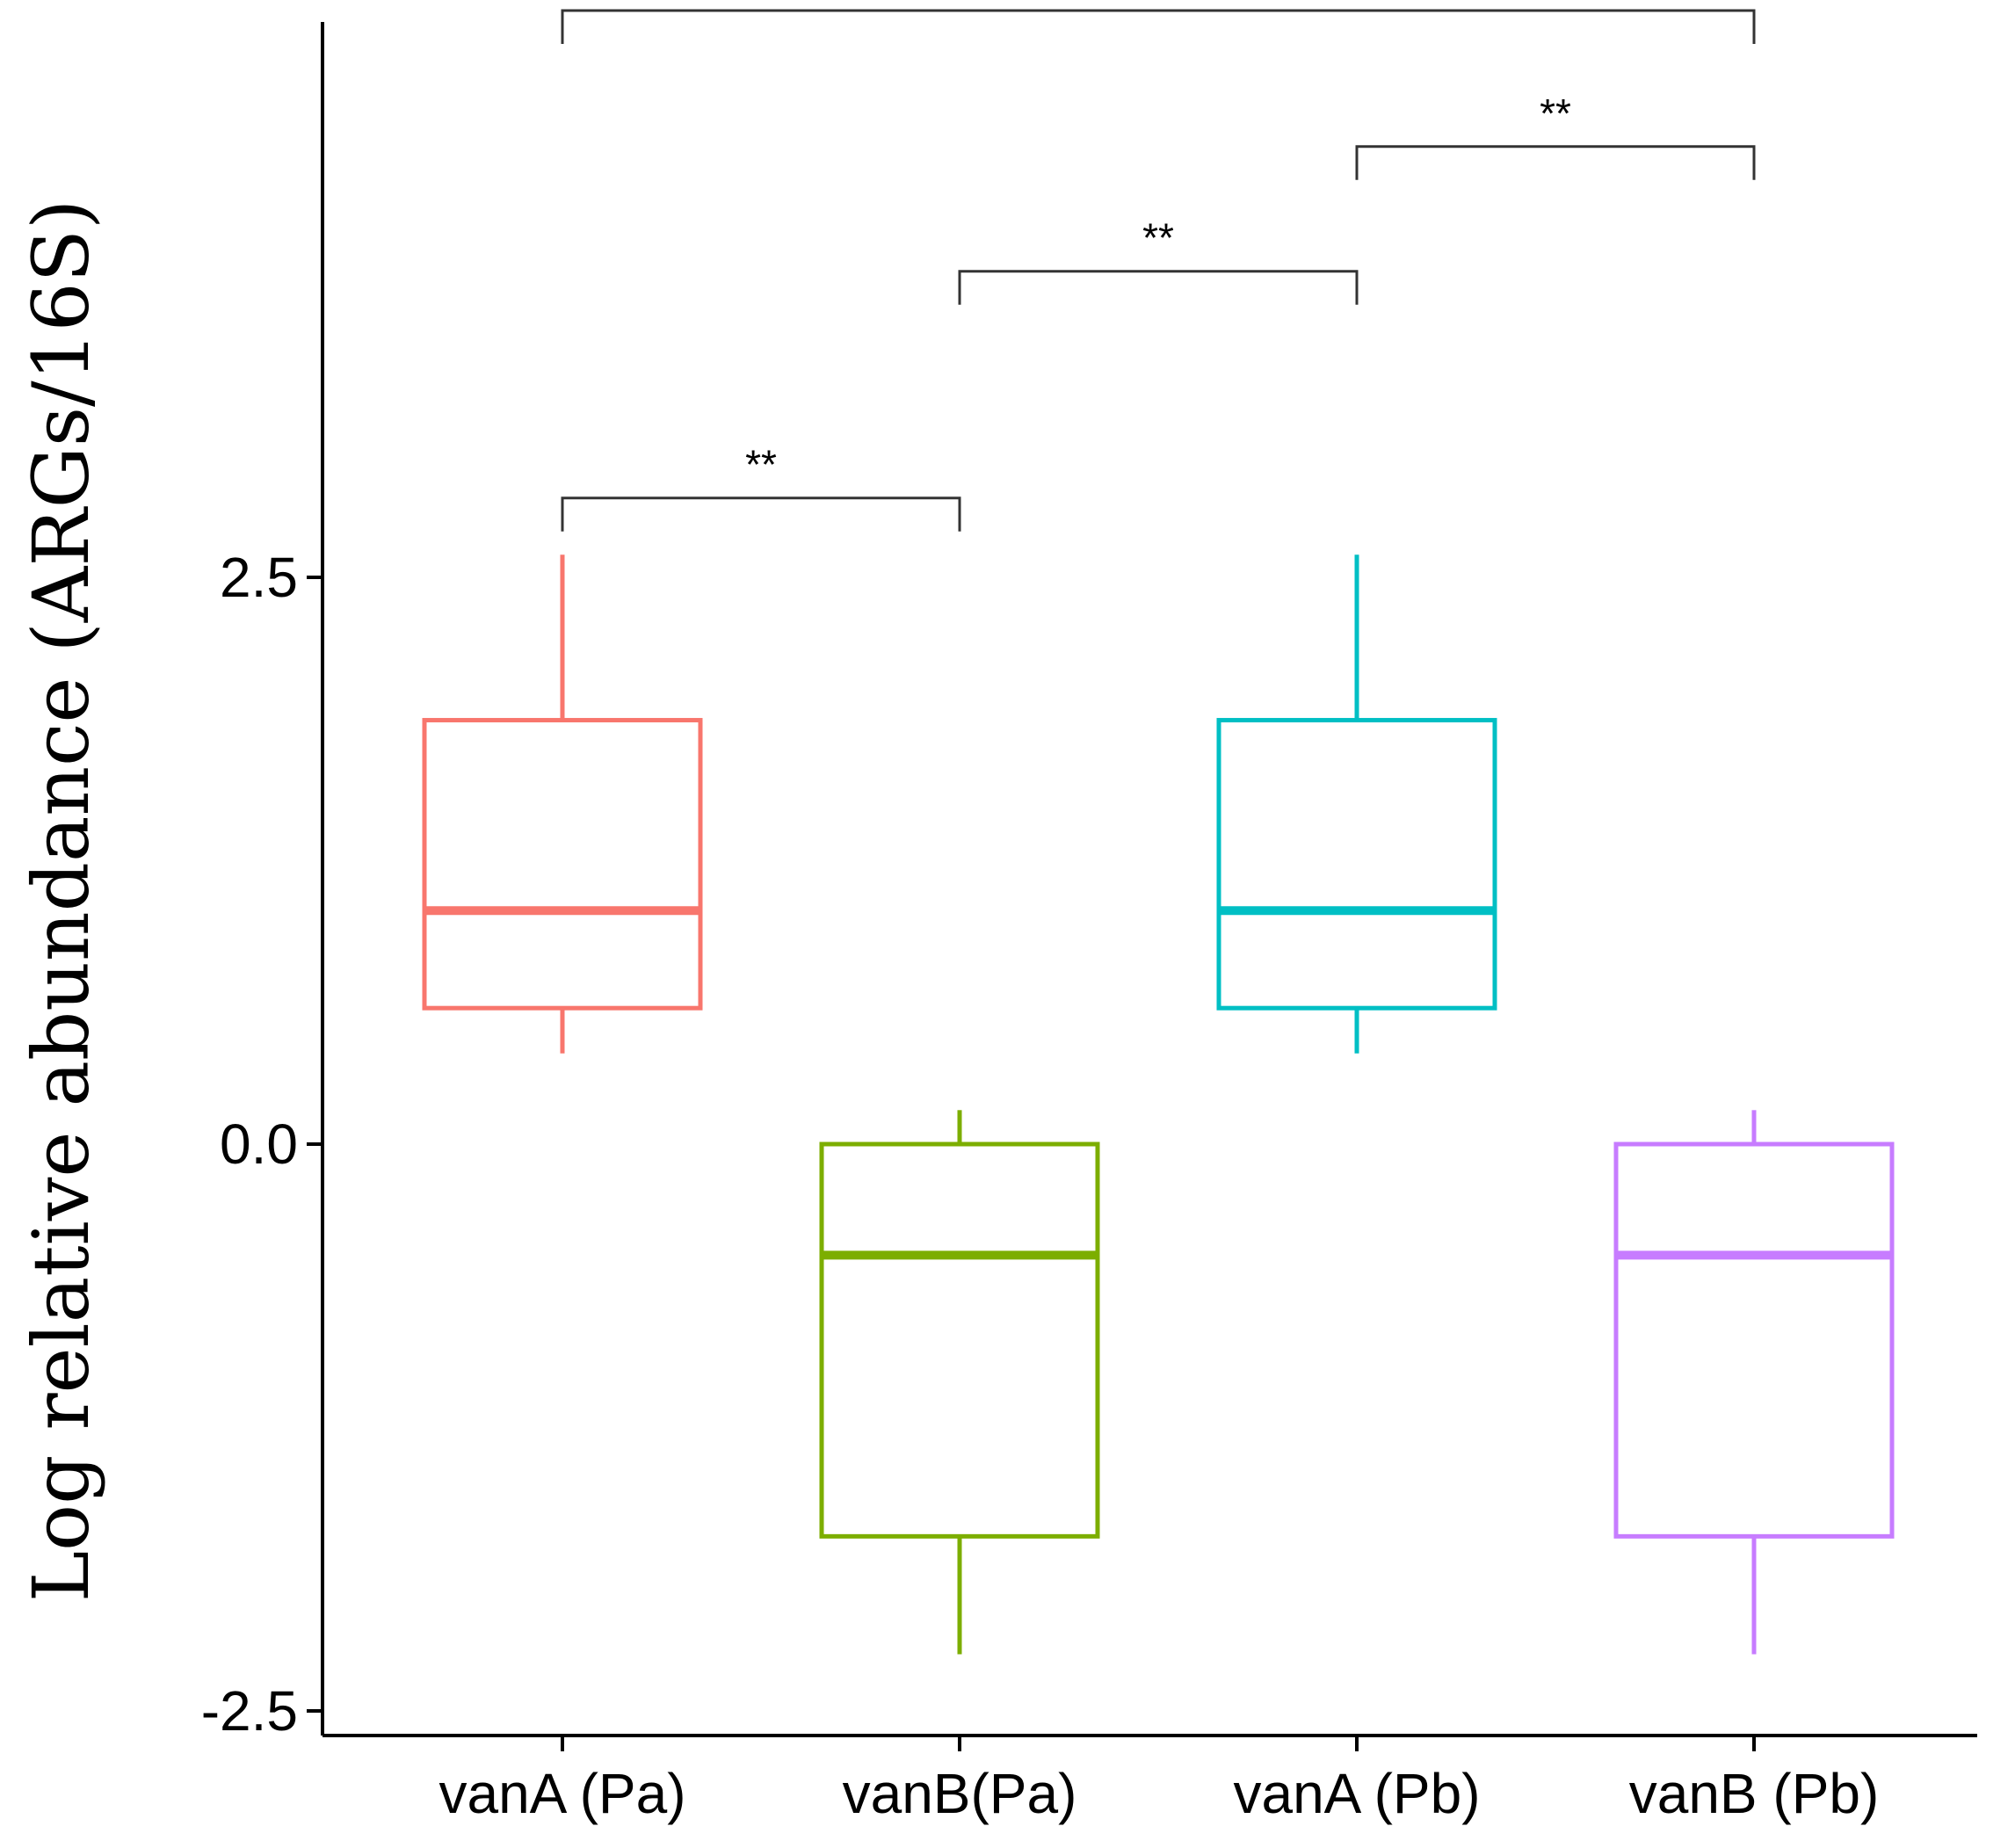  Describe the element at coordinates (1754, 1793) in the screenshot. I see `x-tick-label: vanB (Pb)` at that location.